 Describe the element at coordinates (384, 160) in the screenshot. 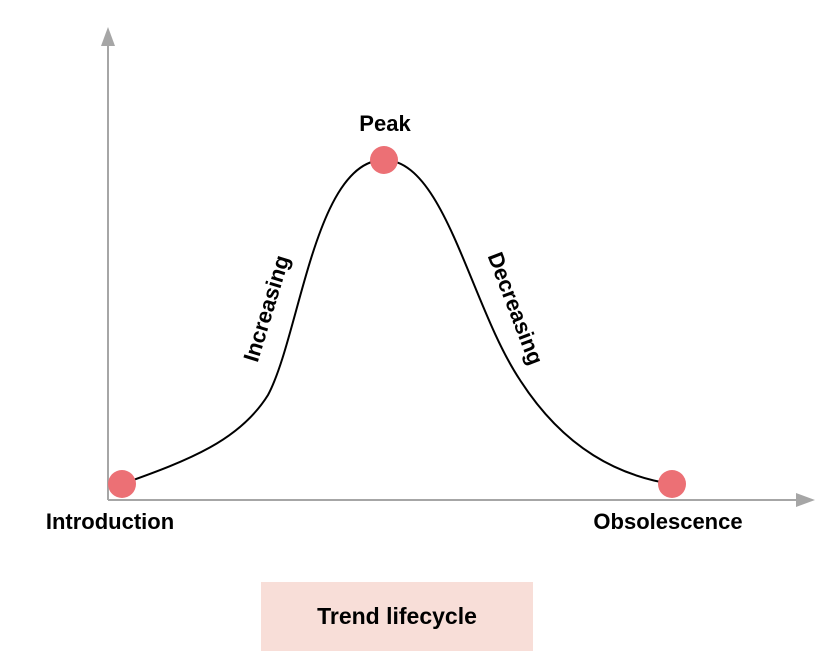

I see `peak-marker` at that location.